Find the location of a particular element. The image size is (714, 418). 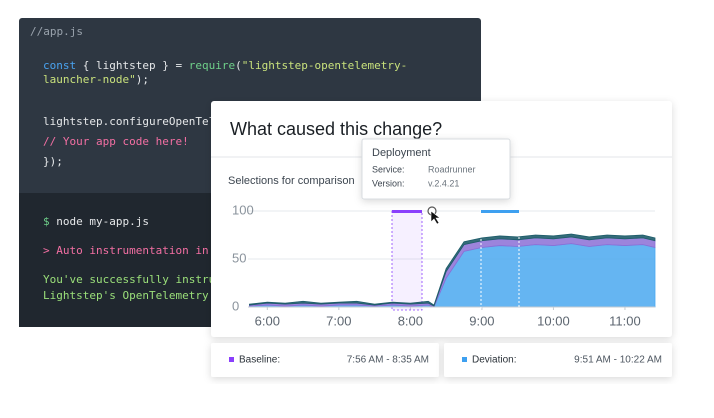

code-line: launcher-node"); is located at coordinates (96, 79).